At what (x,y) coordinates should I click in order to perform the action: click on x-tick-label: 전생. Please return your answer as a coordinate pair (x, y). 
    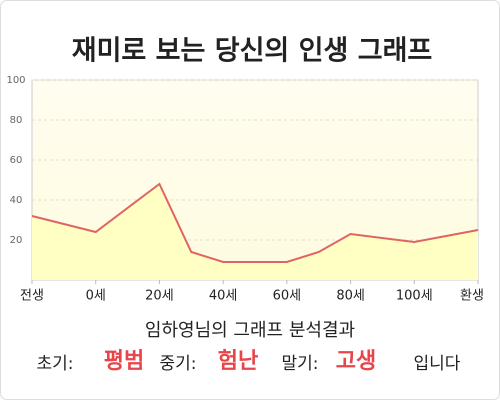
    Looking at the image, I should click on (32, 296).